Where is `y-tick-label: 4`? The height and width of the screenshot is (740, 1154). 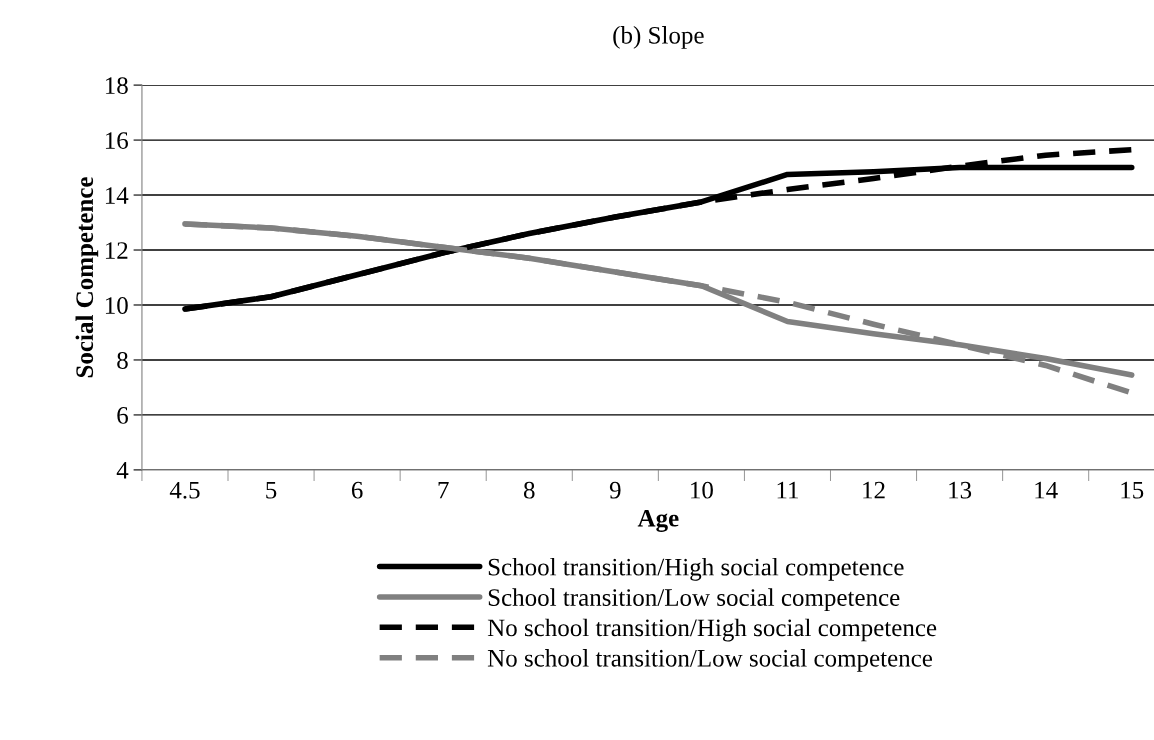
y-tick-label: 4 is located at coordinates (122, 470).